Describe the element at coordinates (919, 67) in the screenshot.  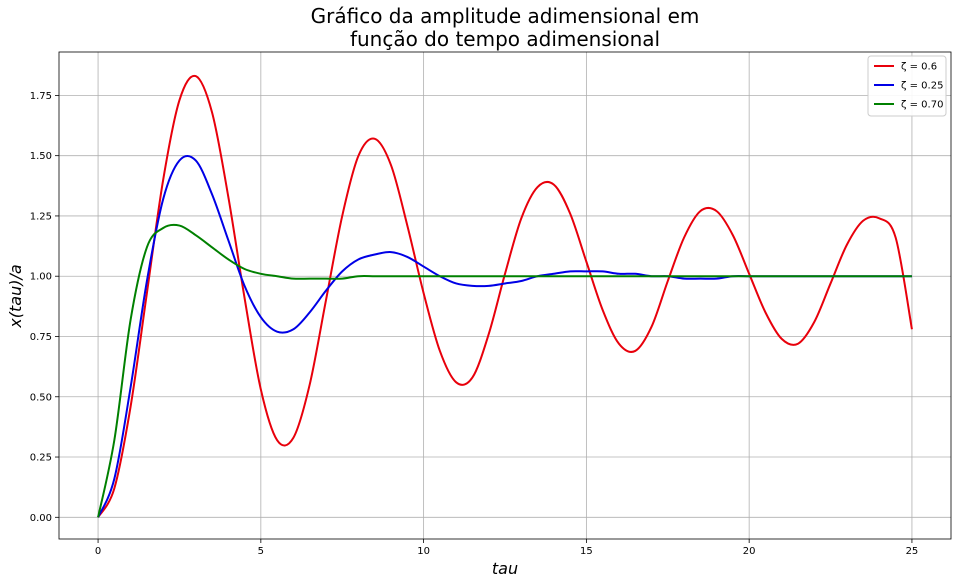
I see `legend-entry: ζ = 0.6` at that location.